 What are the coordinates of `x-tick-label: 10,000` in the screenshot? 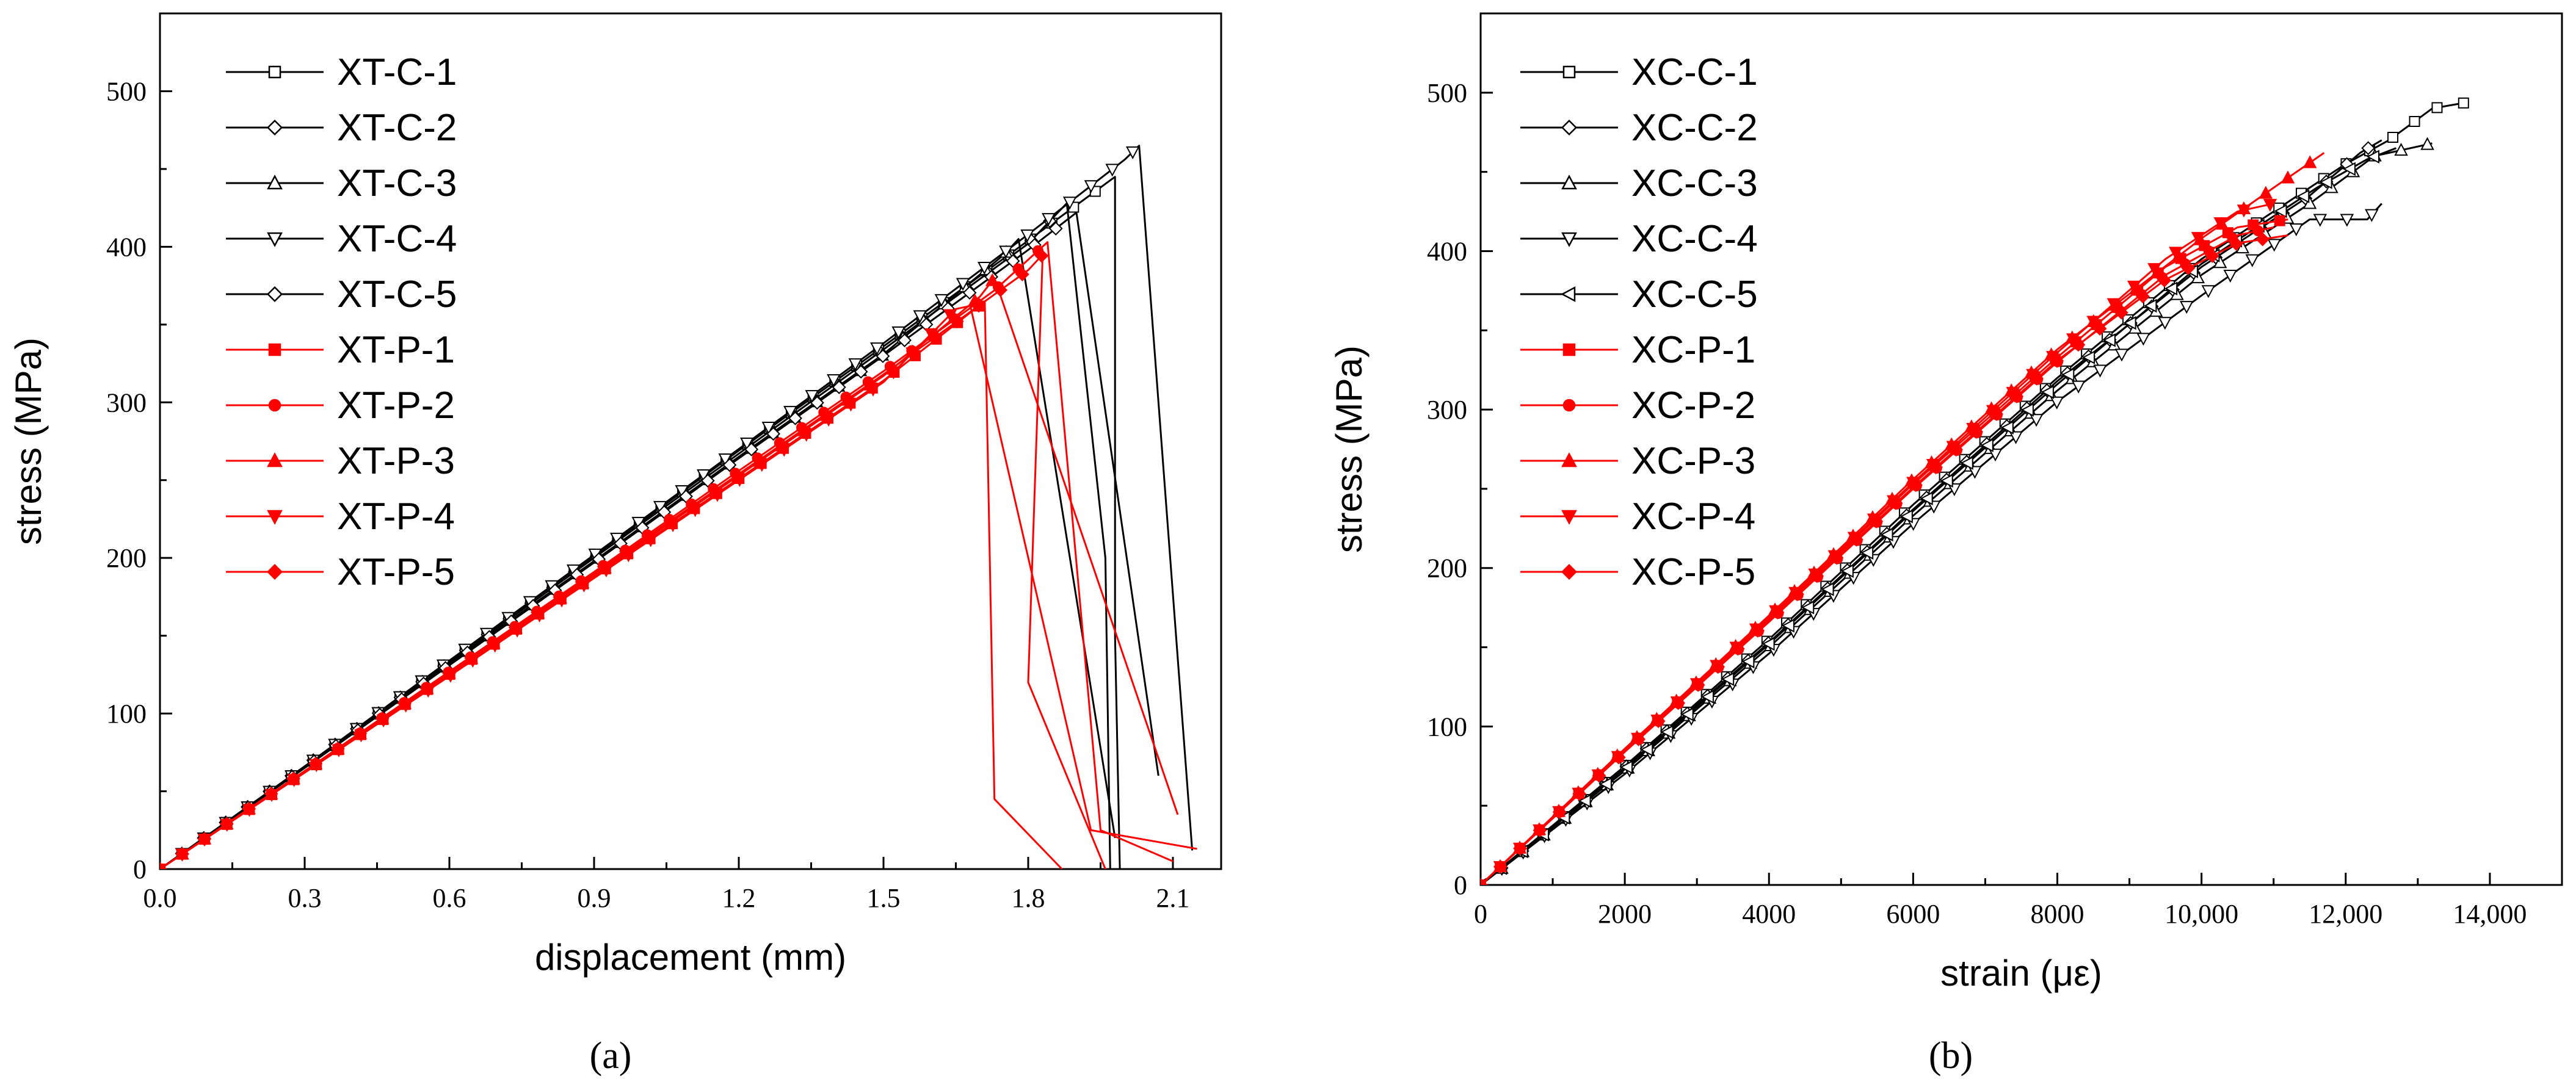 It's located at (2201, 914).